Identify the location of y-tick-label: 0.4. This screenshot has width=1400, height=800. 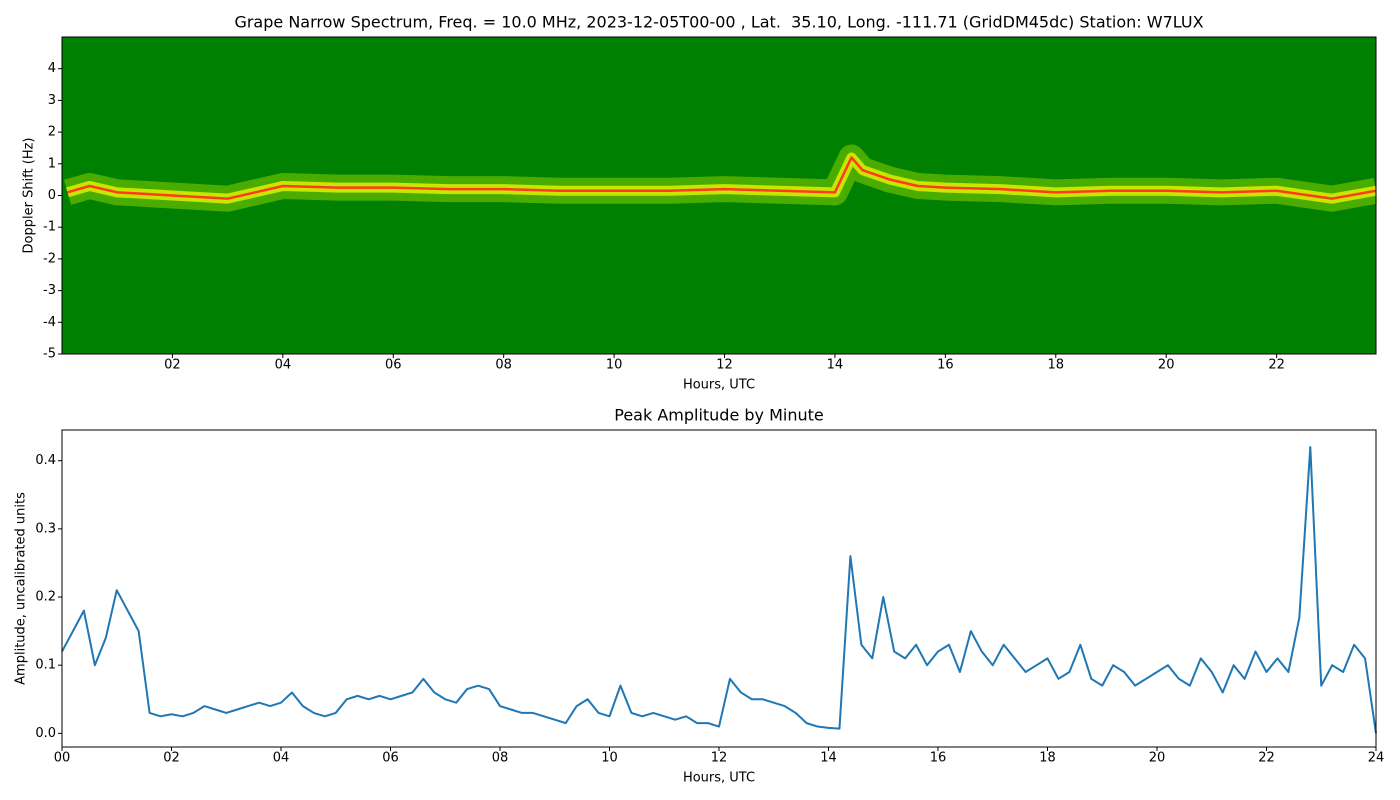
(45, 460).